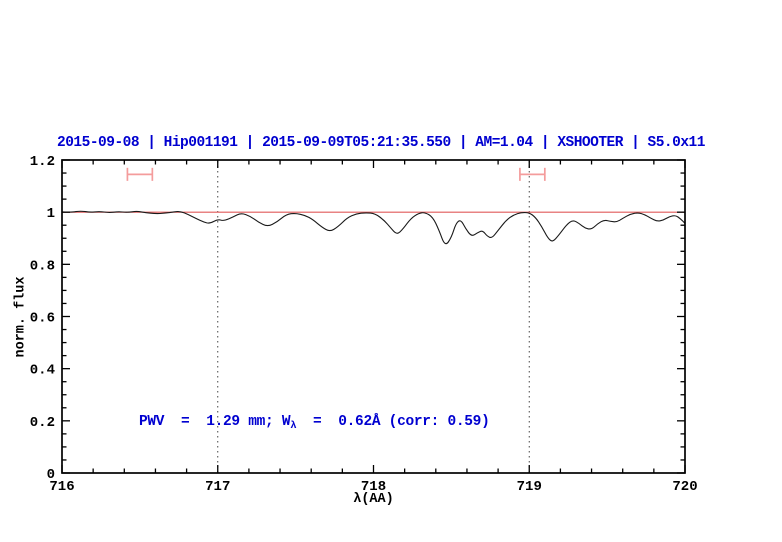 This screenshot has width=782, height=542. What do you see at coordinates (393, 422) in the screenshot?
I see `pwv-annotation-suffix: = 0.62Å (corr: 0.59)` at bounding box center [393, 422].